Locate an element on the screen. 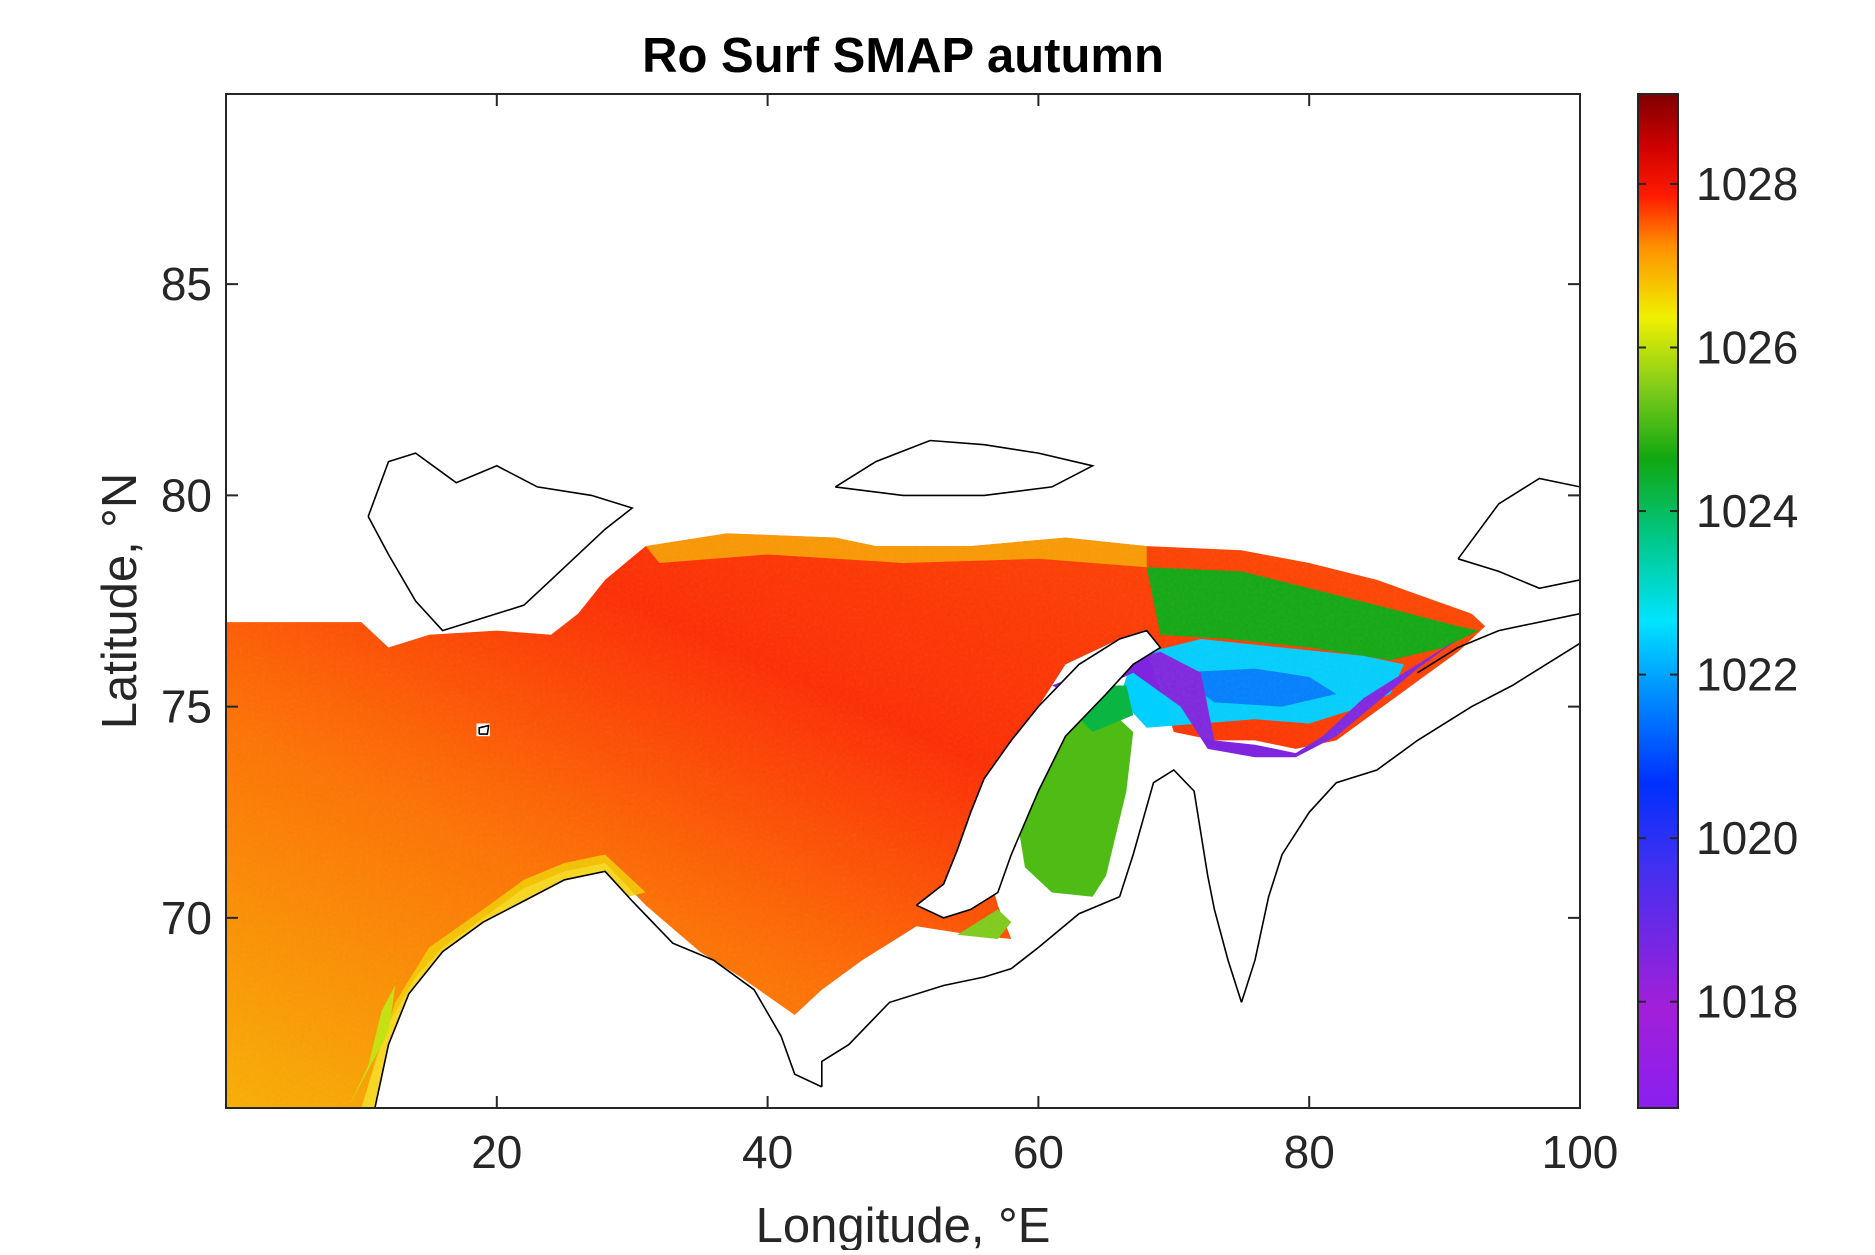  colorbar-tick-label: 1020 is located at coordinates (1747, 838).